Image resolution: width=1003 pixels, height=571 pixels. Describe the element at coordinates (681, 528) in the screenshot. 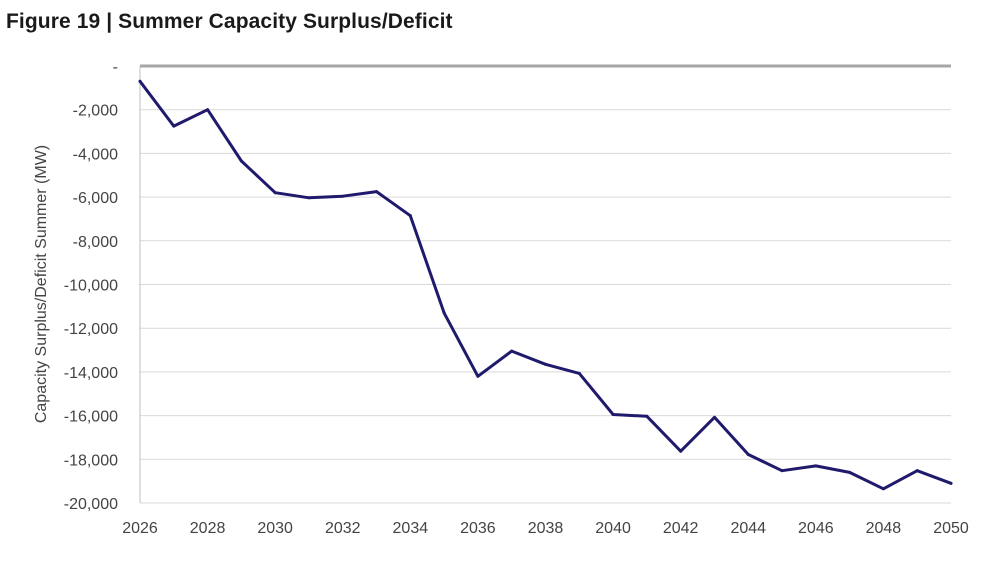

I see `x-tick-label: 2042` at that location.